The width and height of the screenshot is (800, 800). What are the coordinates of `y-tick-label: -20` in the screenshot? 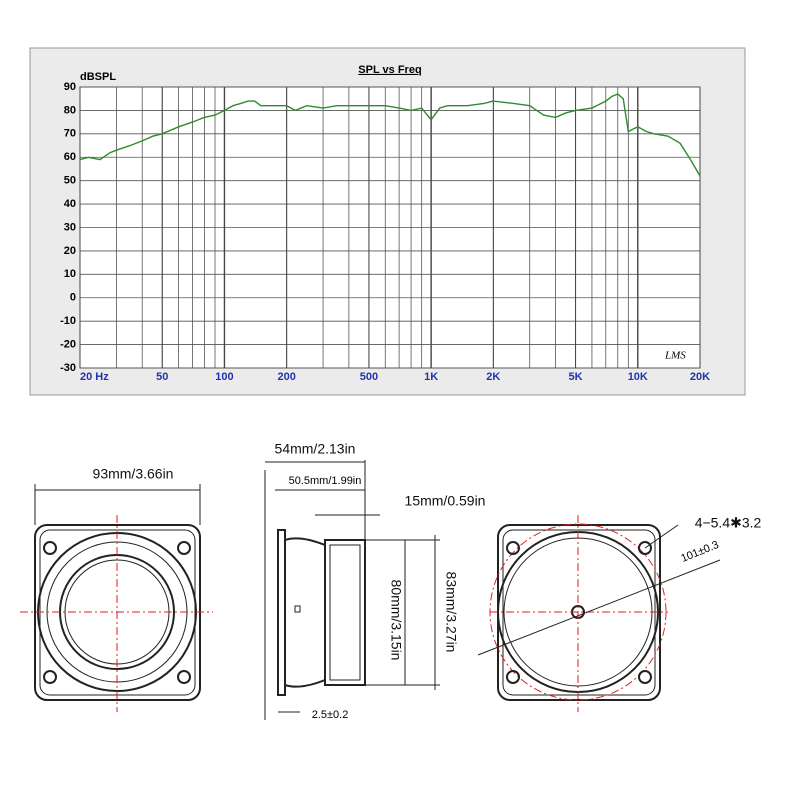 It's located at (68, 344).